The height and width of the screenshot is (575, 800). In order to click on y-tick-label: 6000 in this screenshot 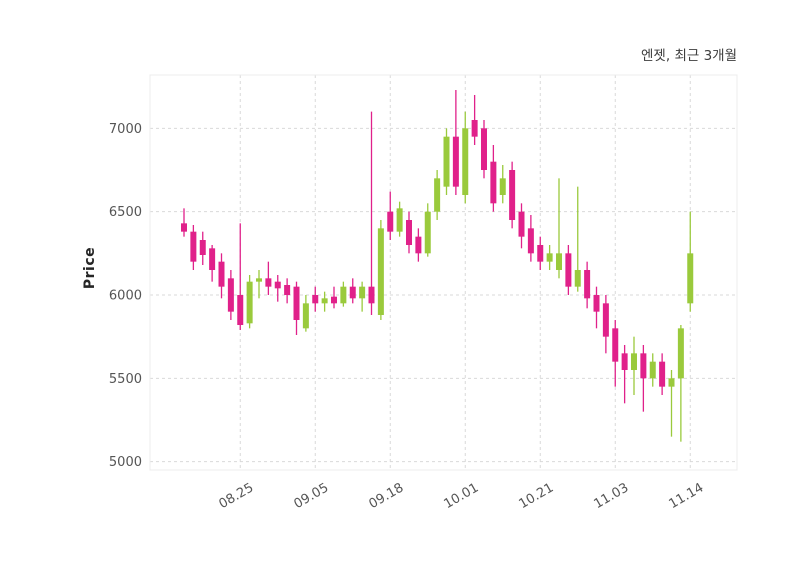, I will do `click(125, 296)`.